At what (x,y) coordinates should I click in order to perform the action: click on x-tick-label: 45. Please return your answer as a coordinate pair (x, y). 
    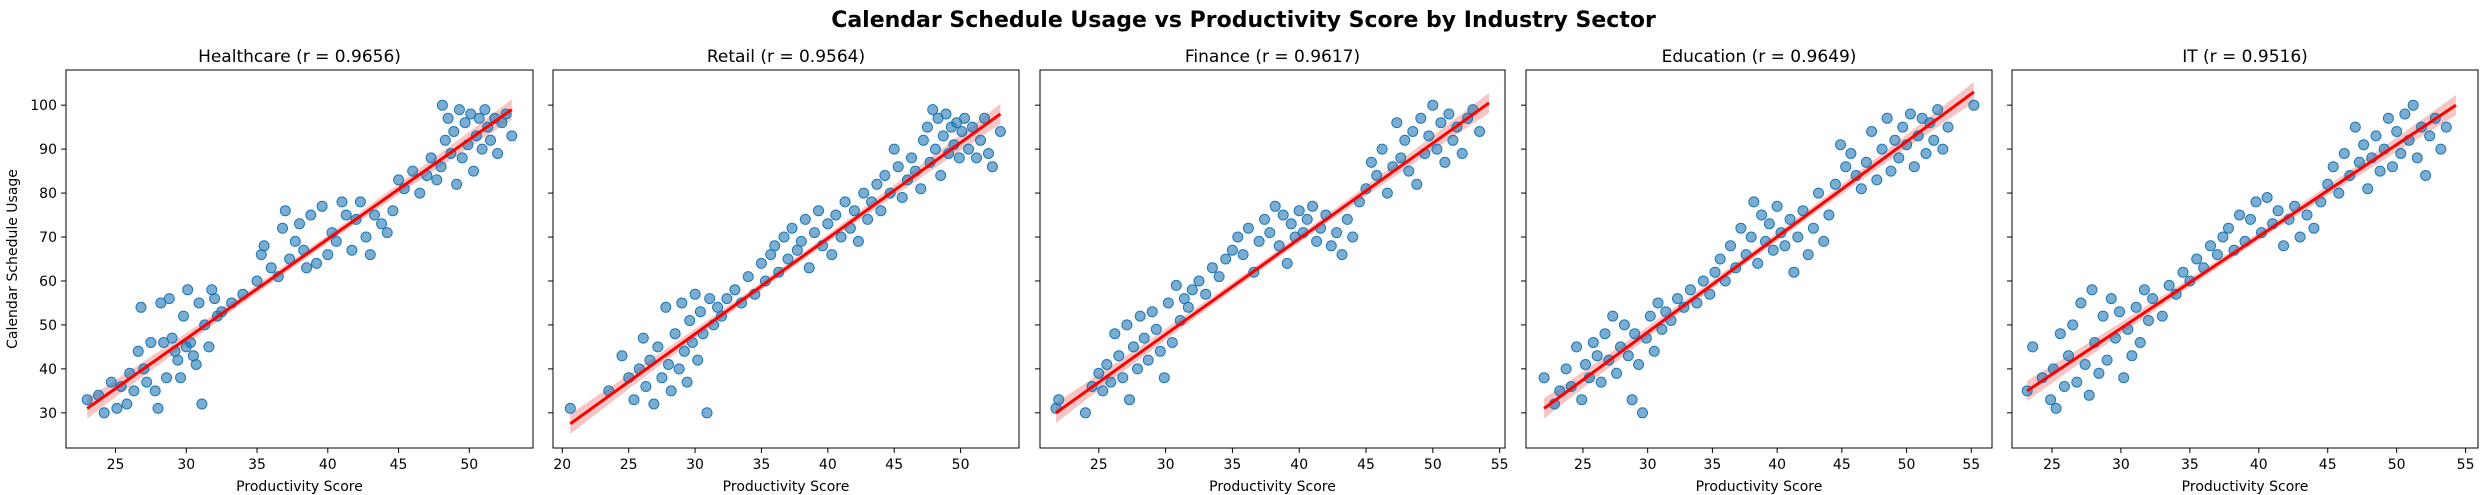
    Looking at the image, I should click on (894, 465).